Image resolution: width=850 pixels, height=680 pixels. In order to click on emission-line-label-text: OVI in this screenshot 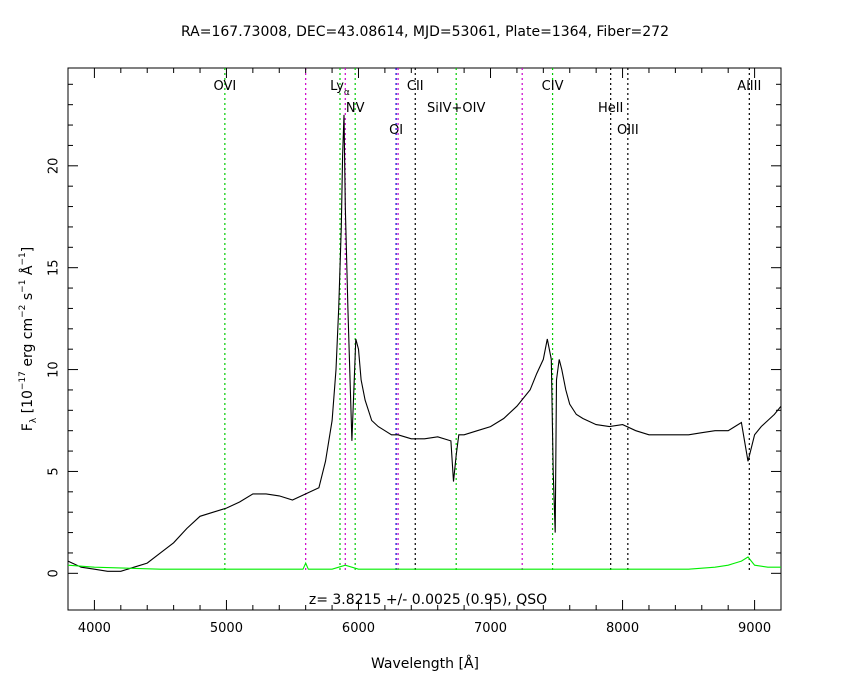, I will do `click(224, 86)`.